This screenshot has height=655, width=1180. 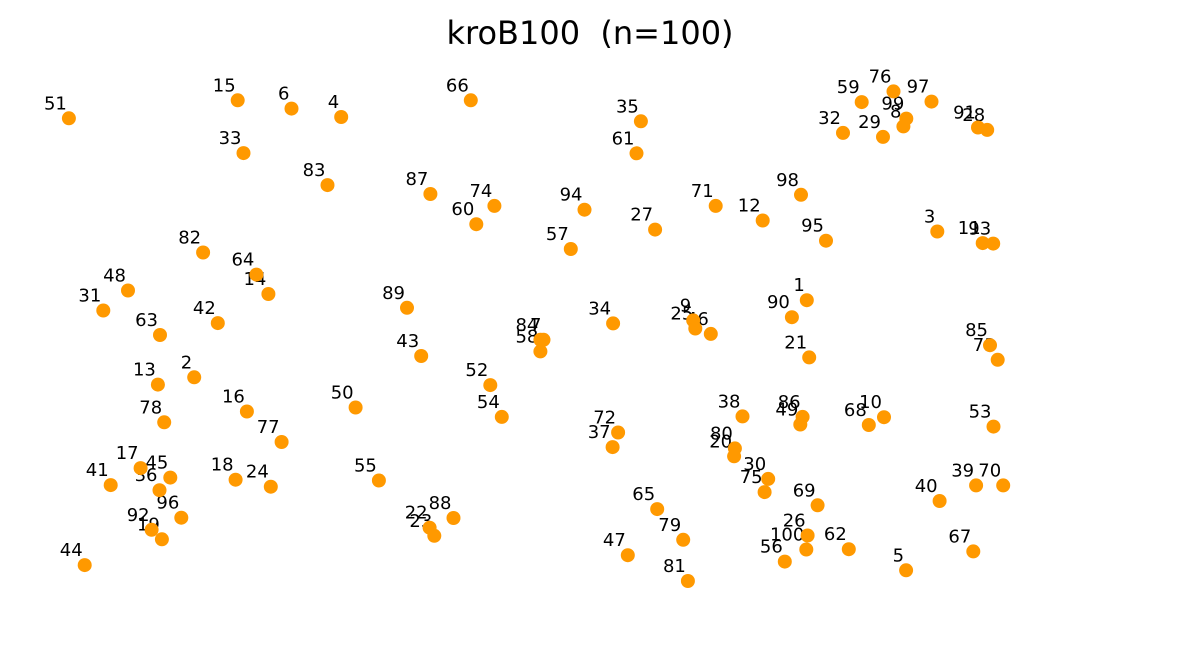 I want to click on city-label-81: 81, so click(x=674, y=566).